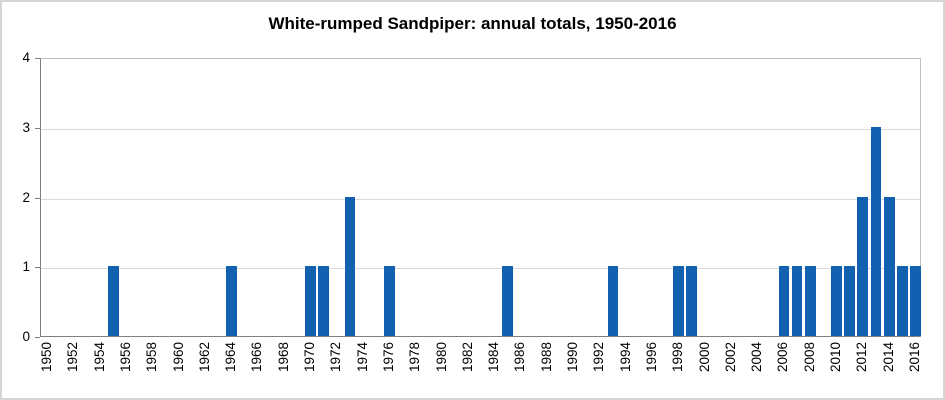  What do you see at coordinates (26, 127) in the screenshot?
I see `y-axis-label-3: 3` at bounding box center [26, 127].